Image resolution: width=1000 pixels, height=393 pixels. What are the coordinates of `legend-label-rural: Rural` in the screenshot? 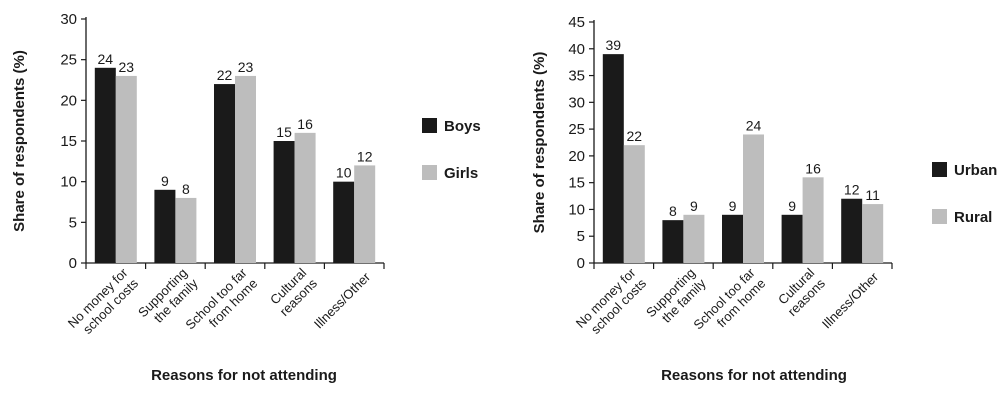 It's located at (973, 217).